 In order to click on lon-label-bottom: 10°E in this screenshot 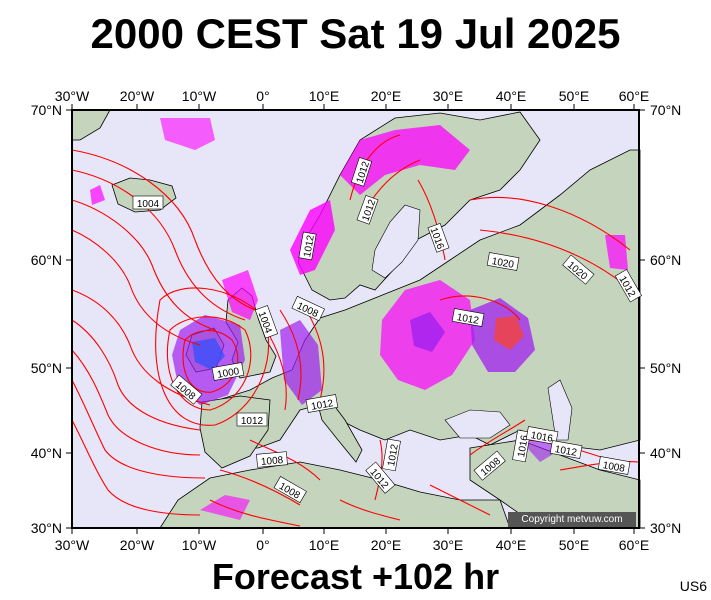, I will do `click(324, 545)`.